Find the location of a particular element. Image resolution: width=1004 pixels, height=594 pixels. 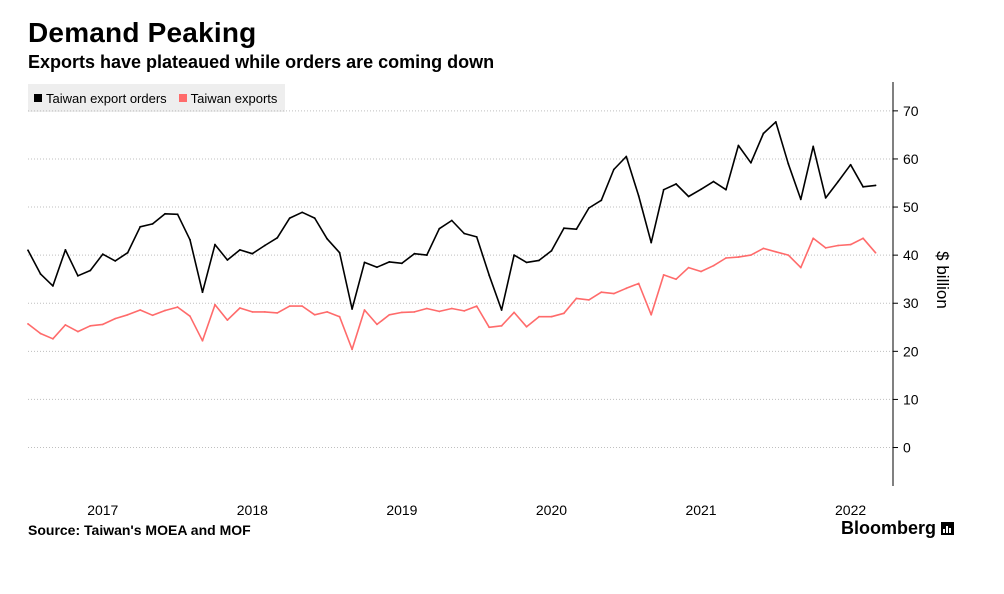

chart-legend: Taiwan export orders Taiwan exports is located at coordinates (157, 98).